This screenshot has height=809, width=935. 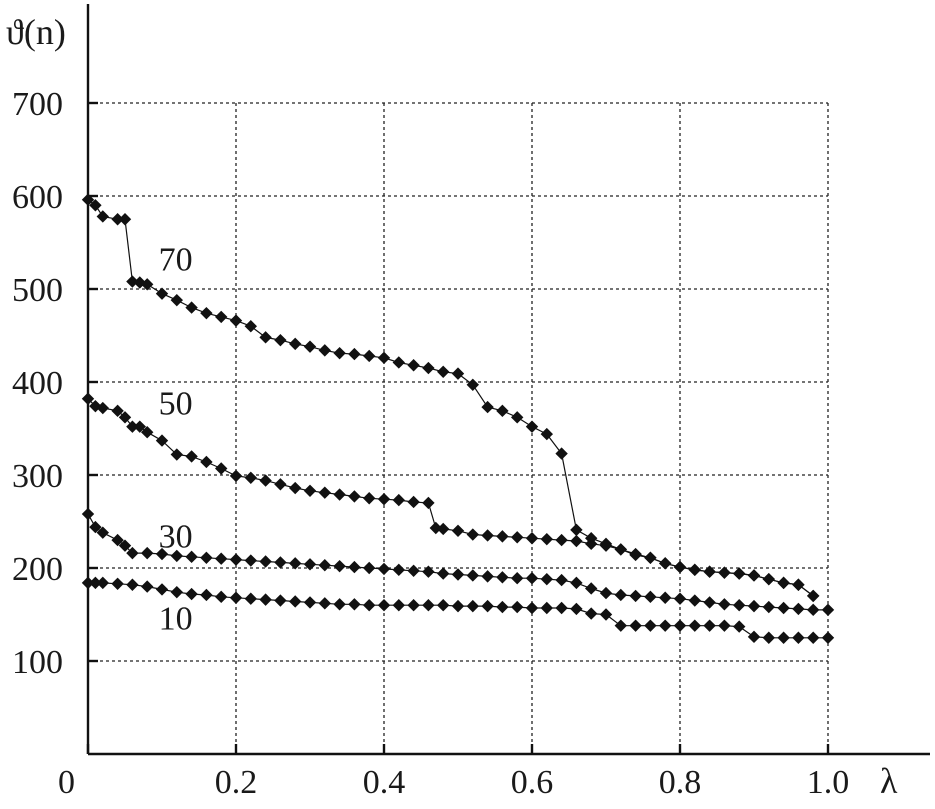 I want to click on x-axis-title: λ, so click(x=889, y=781).